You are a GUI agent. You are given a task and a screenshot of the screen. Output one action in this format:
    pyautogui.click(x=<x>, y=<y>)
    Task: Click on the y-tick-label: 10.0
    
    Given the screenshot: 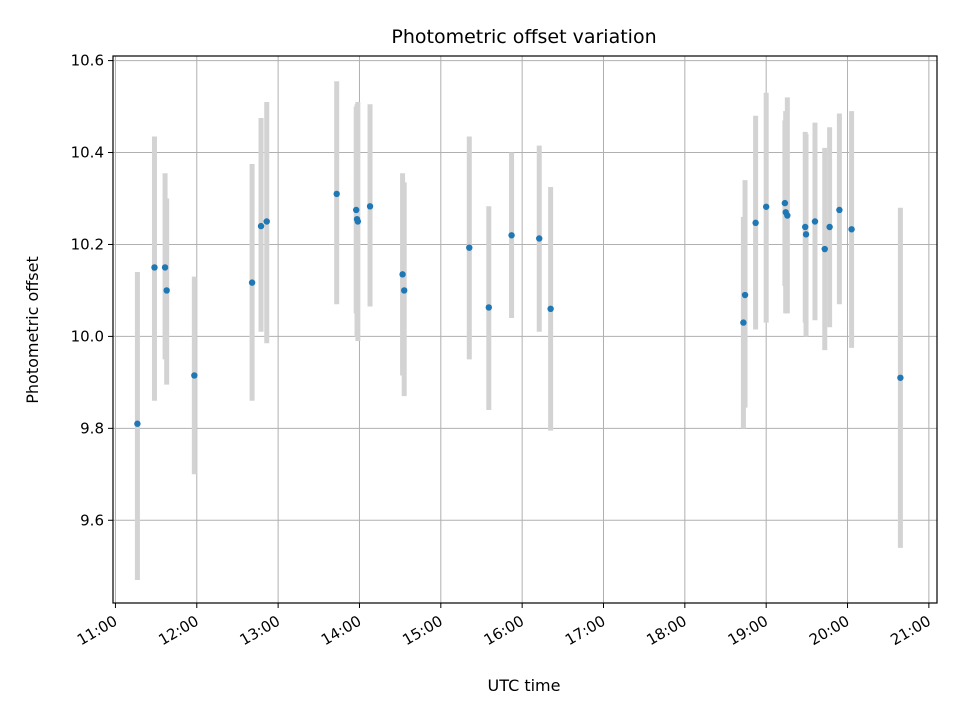 What is the action you would take?
    pyautogui.click(x=87, y=336)
    